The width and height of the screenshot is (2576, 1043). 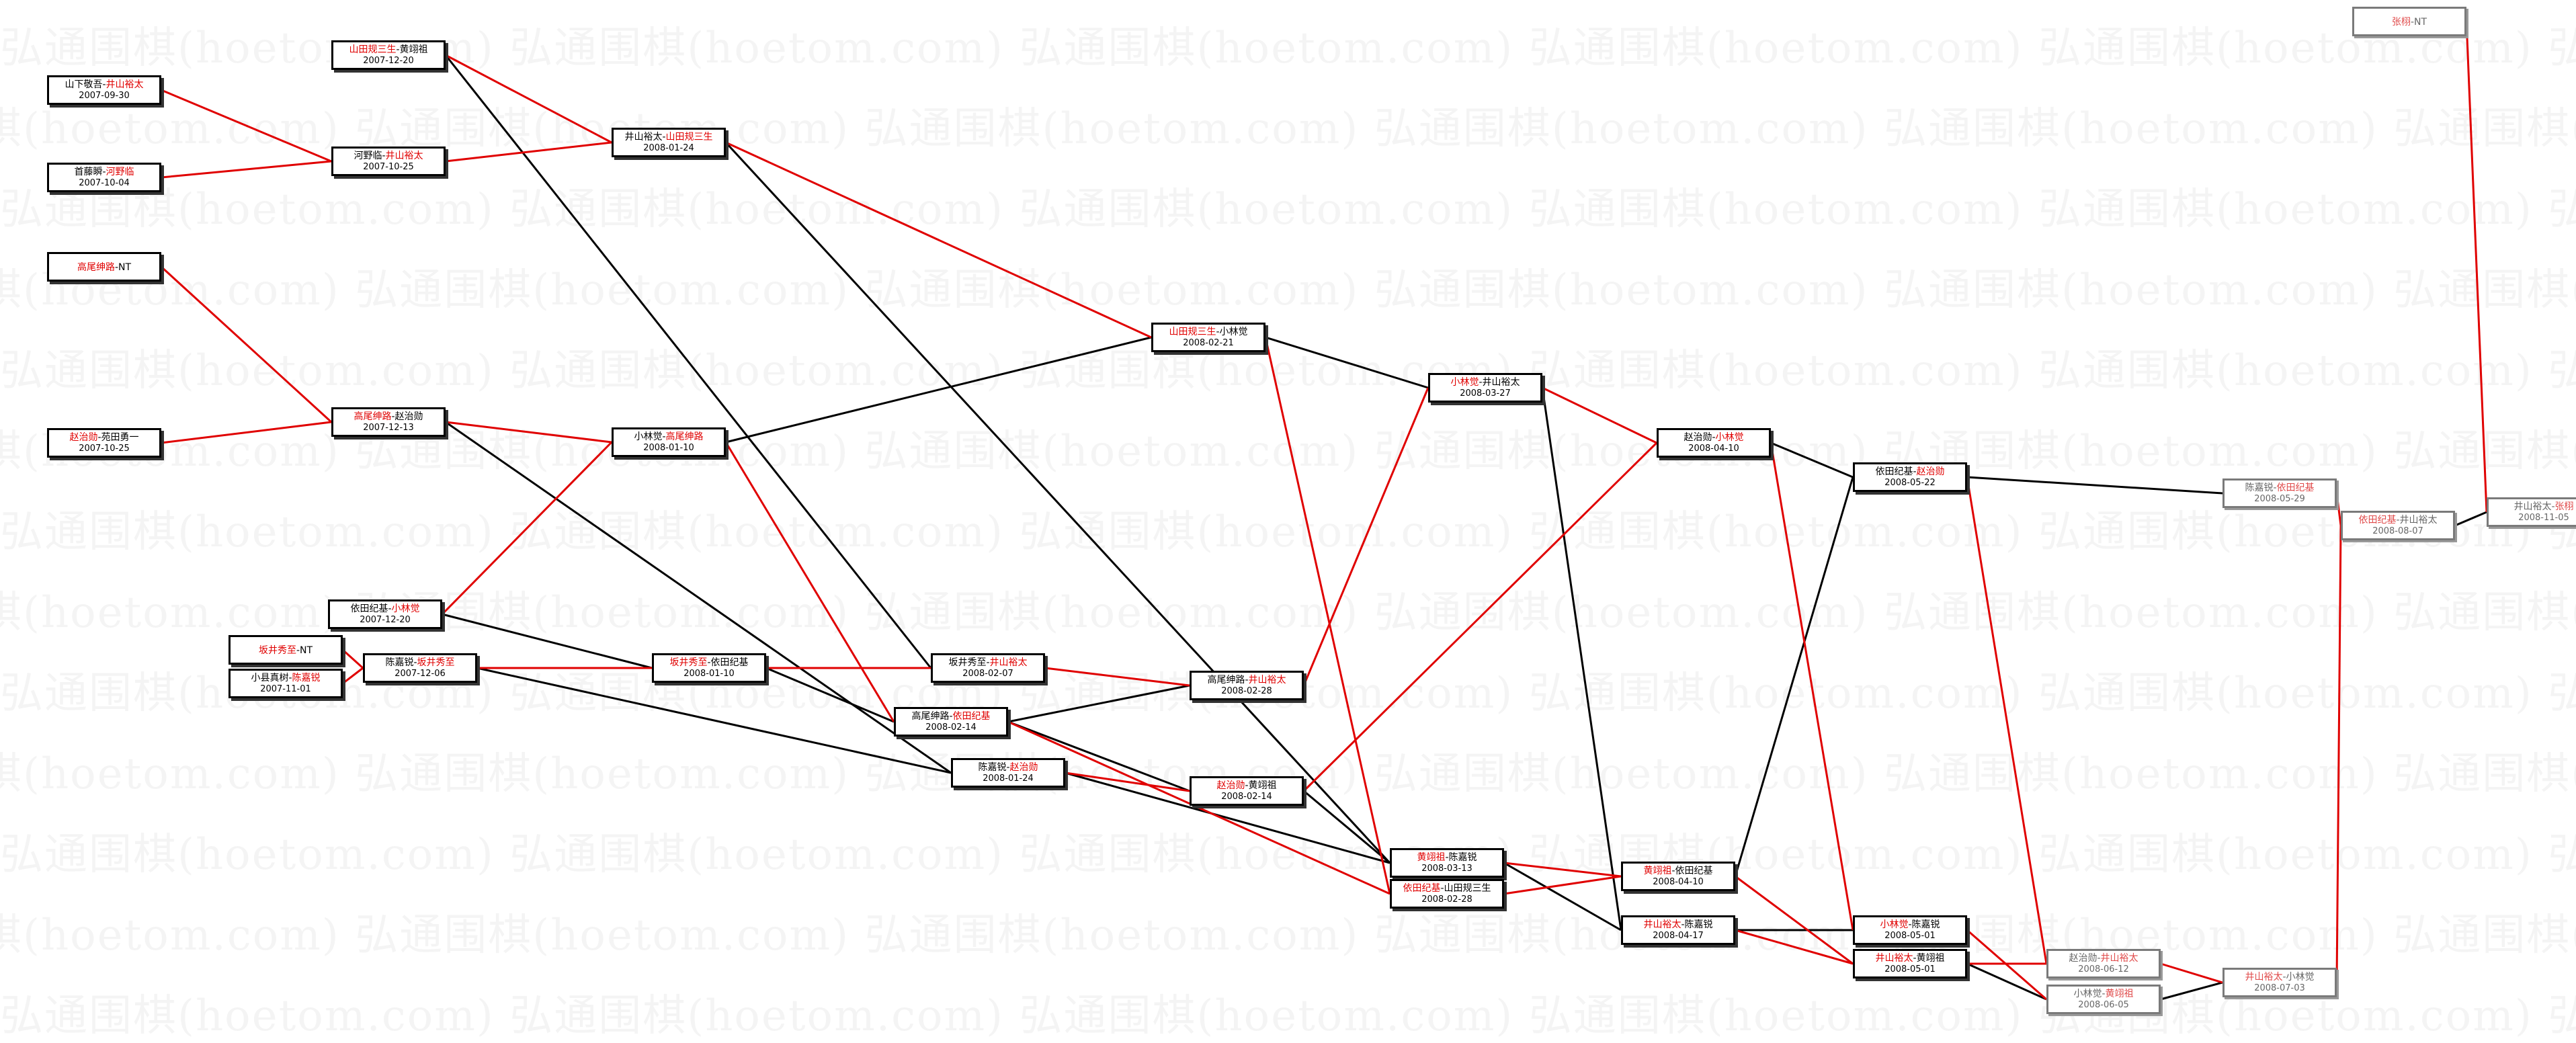 What do you see at coordinates (2397, 531) in the screenshot?
I see `match-date: 2008-08-07` at bounding box center [2397, 531].